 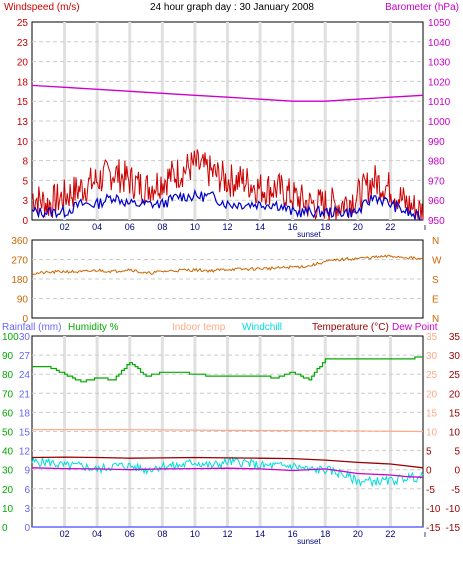 I want to click on y-tick-label-temp: 30, so click(x=455, y=356).